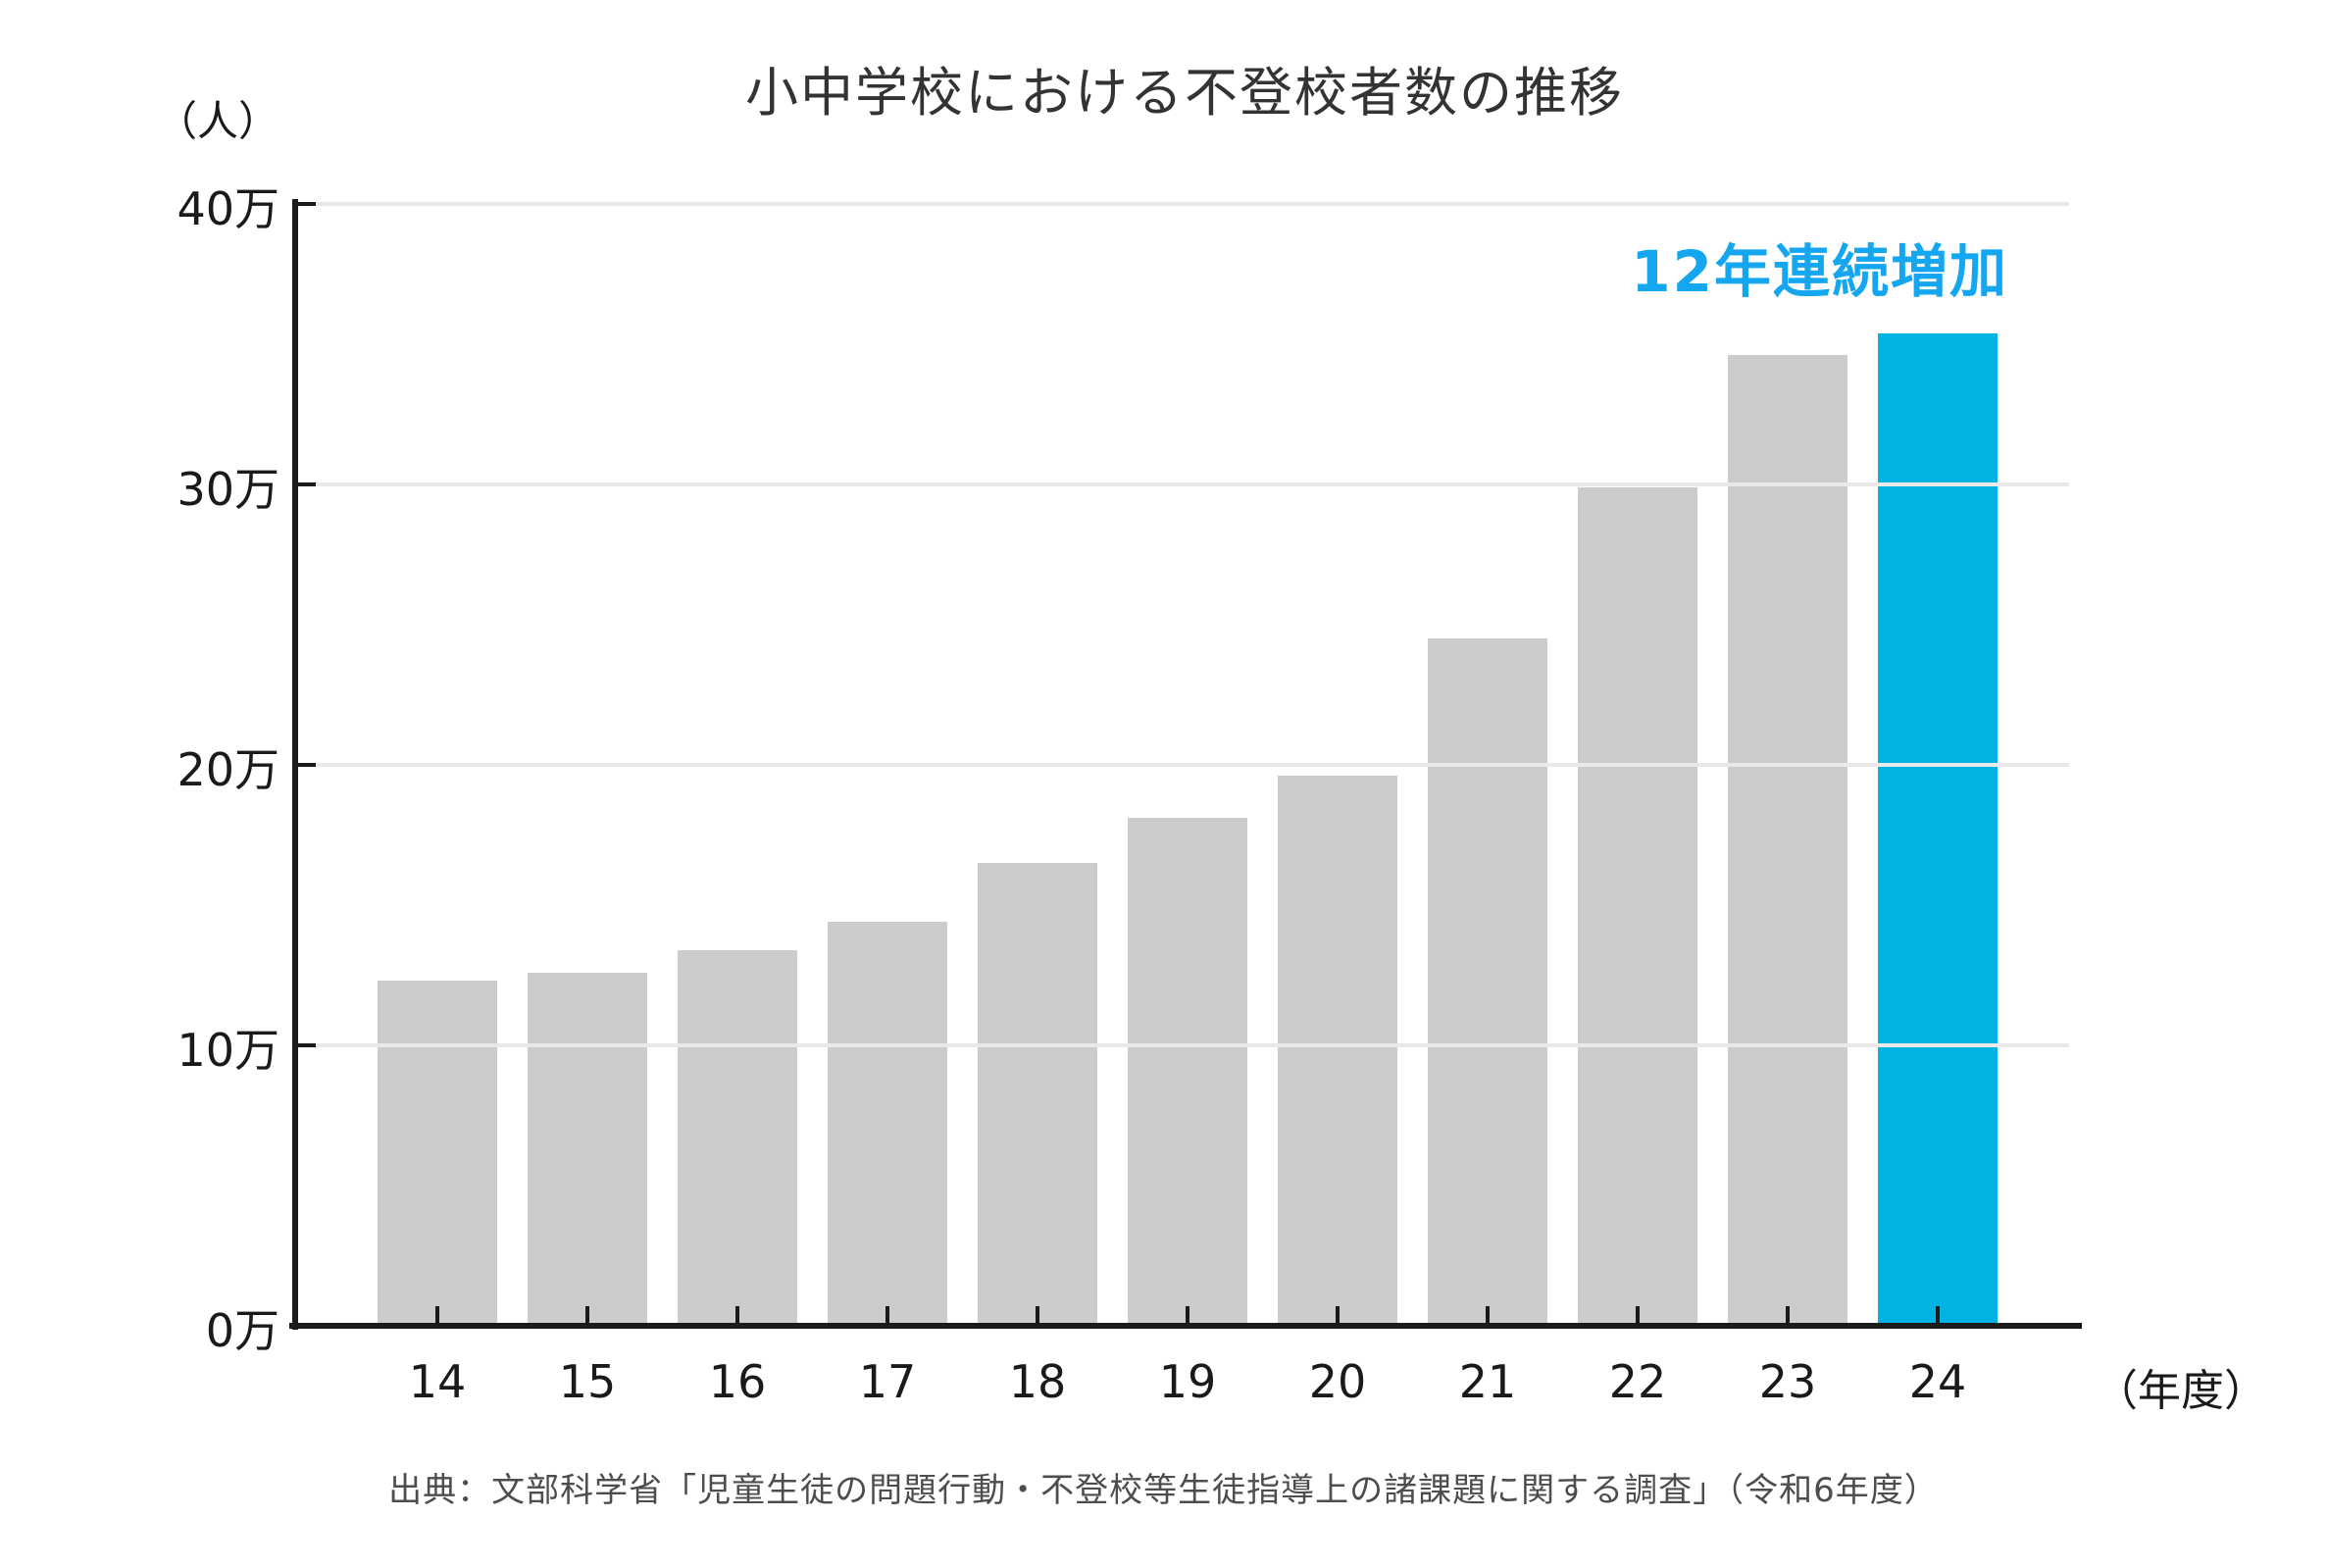  What do you see at coordinates (1183, 204) in the screenshot?
I see `gridline-40万` at bounding box center [1183, 204].